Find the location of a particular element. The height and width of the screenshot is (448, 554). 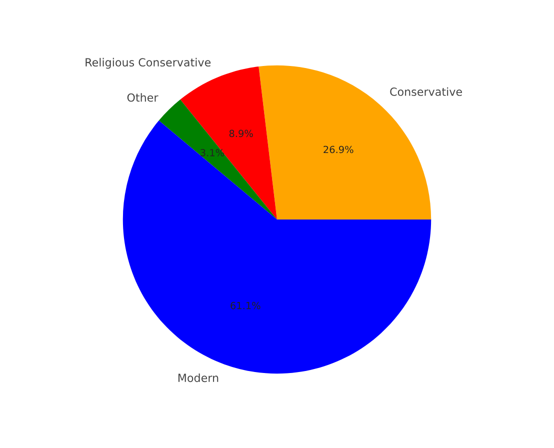

slice-label: Conservative is located at coordinates (426, 91).